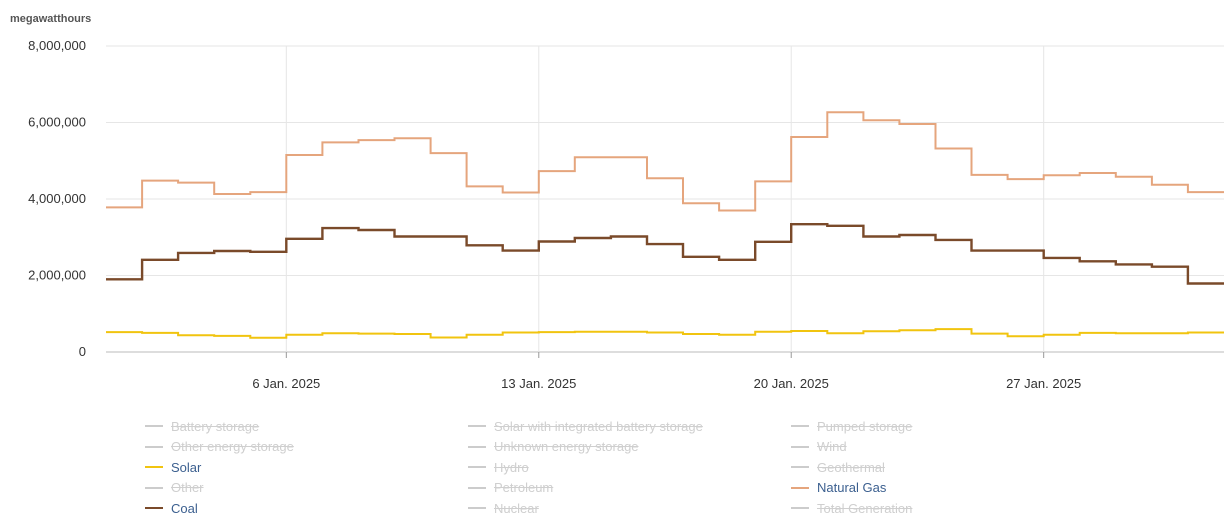 The height and width of the screenshot is (517, 1224). I want to click on x-tick-label: 20 Jan. 2025, so click(791, 383).